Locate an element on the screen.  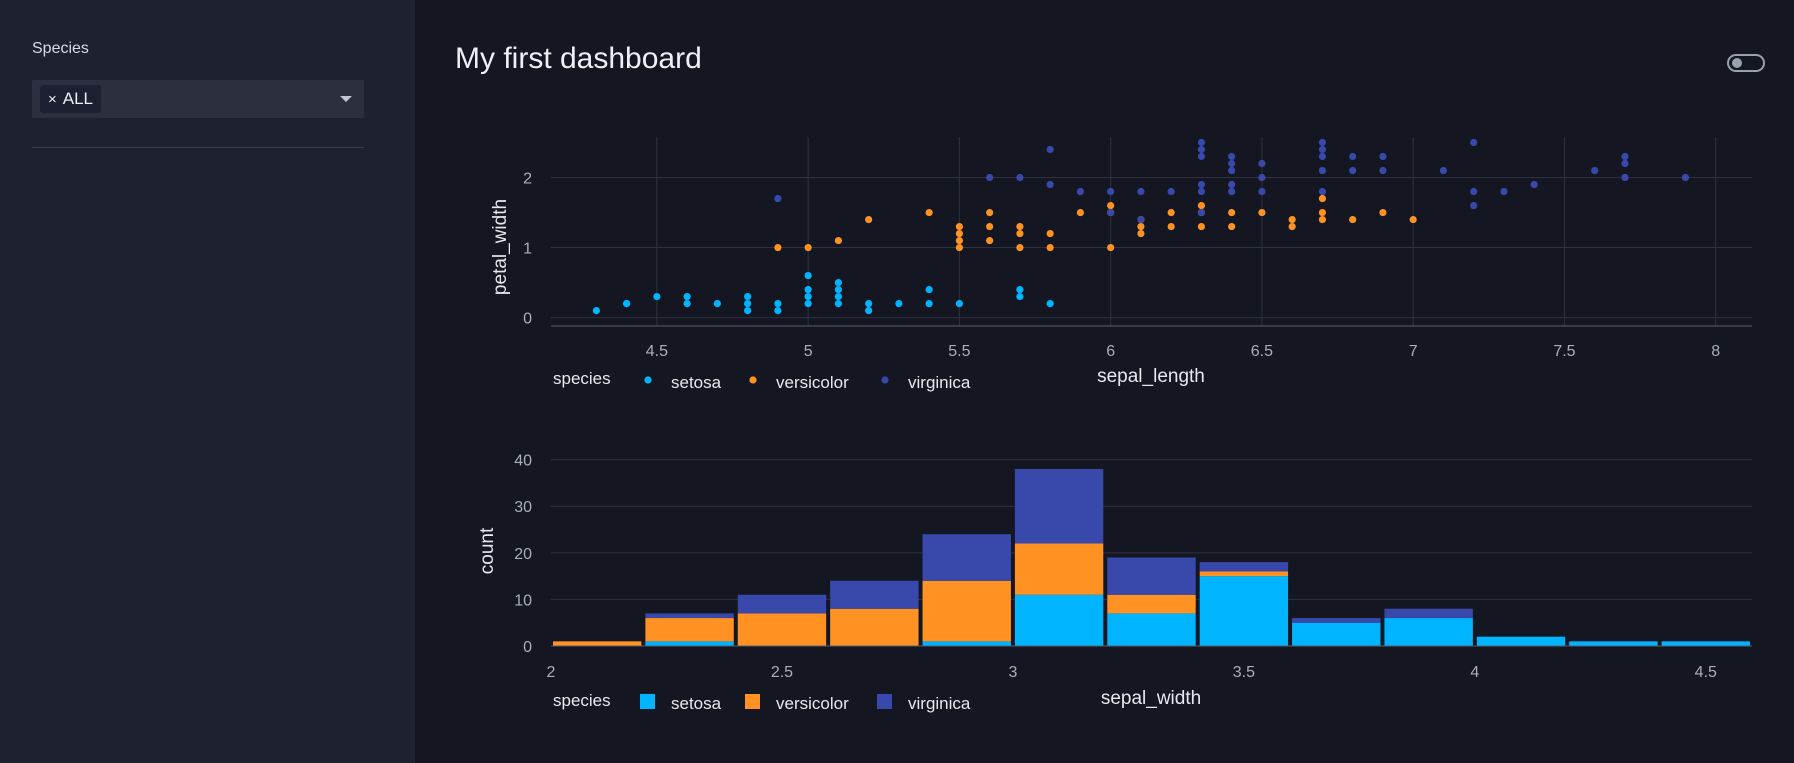
hist-legend-swatch-setosa is located at coordinates (647, 701).